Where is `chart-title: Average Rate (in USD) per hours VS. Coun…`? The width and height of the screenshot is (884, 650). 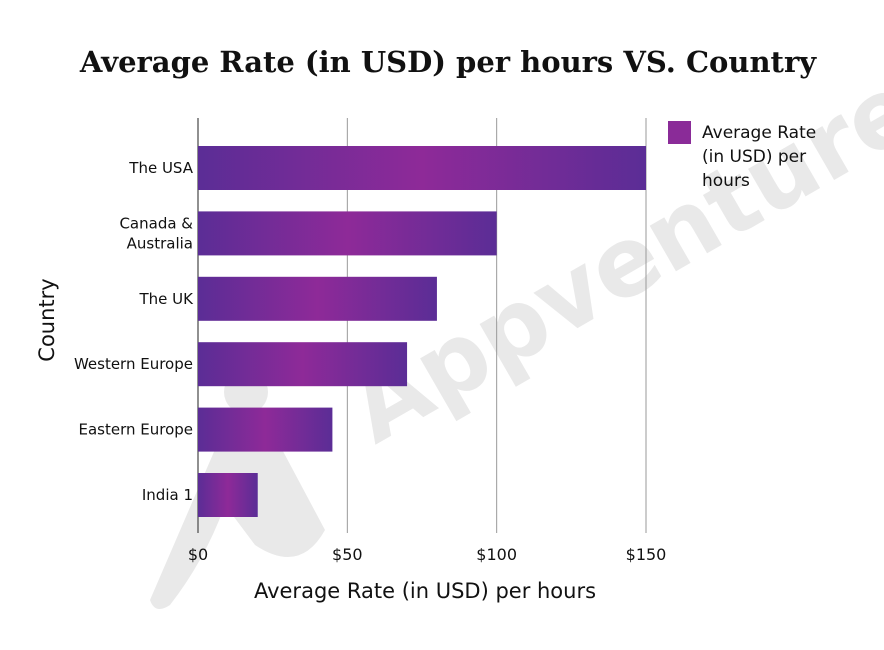
chart-title: Average Rate (in USD) per hours VS. Coun… is located at coordinates (448, 62).